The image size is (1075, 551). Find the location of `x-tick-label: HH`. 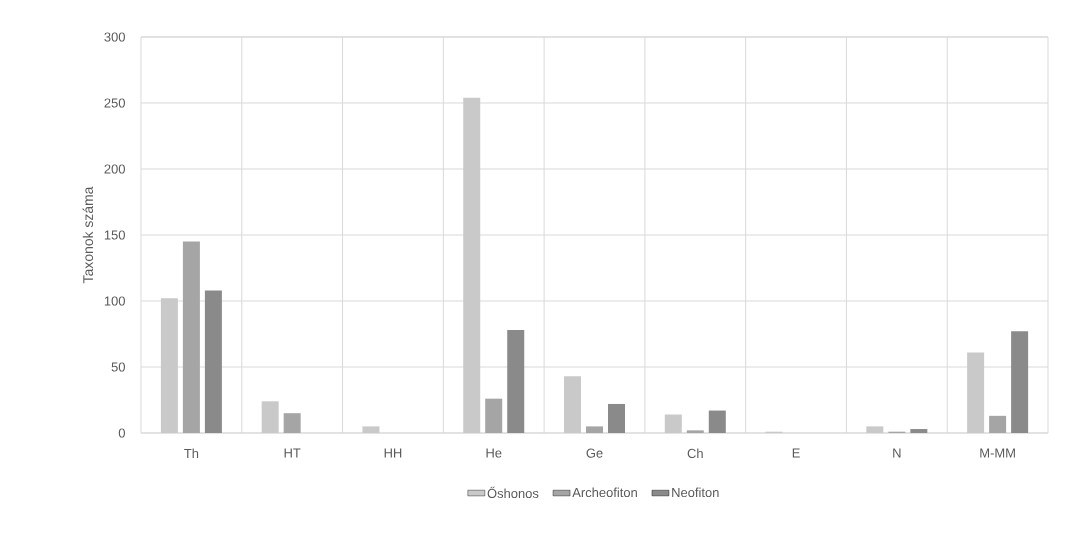

x-tick-label: HH is located at coordinates (393, 453).